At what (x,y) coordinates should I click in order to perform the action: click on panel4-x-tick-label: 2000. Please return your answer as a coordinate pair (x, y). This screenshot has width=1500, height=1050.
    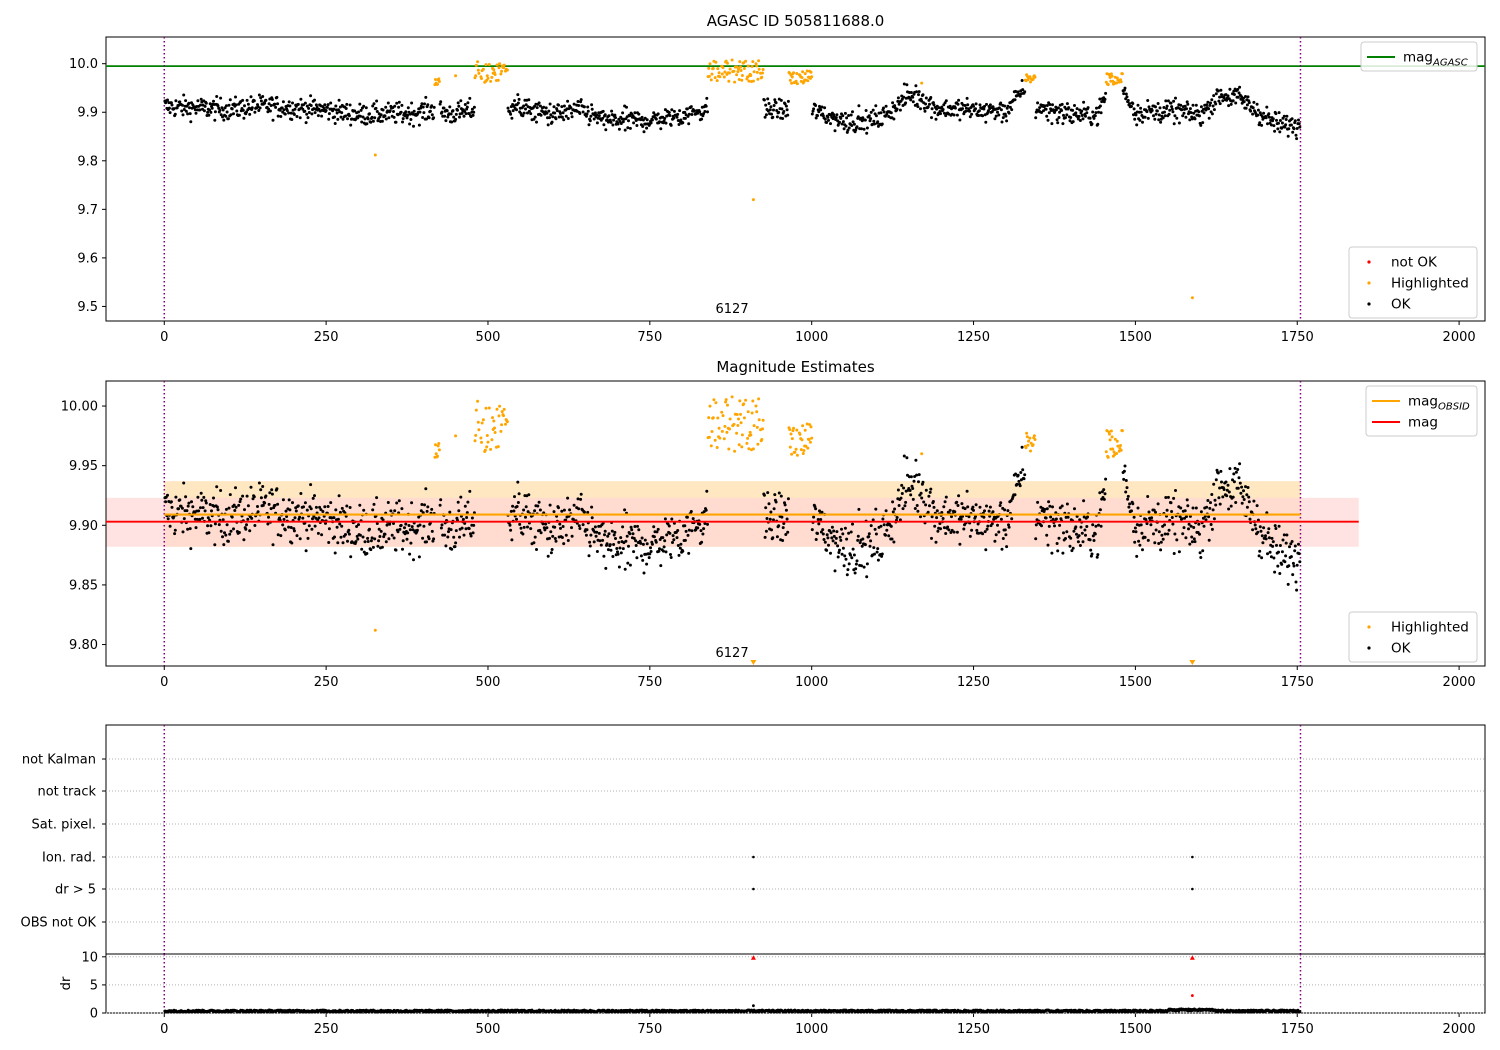
    Looking at the image, I should click on (1459, 1029).